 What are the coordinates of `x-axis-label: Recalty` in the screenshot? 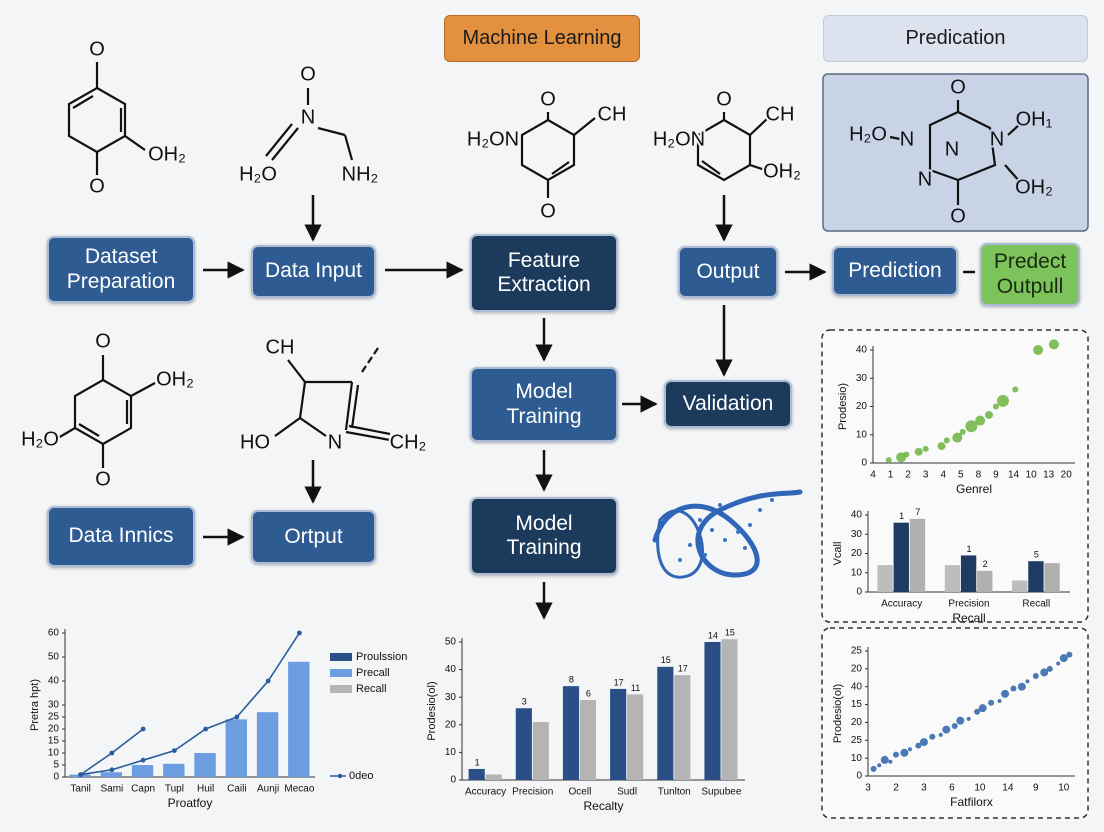 It's located at (603, 806).